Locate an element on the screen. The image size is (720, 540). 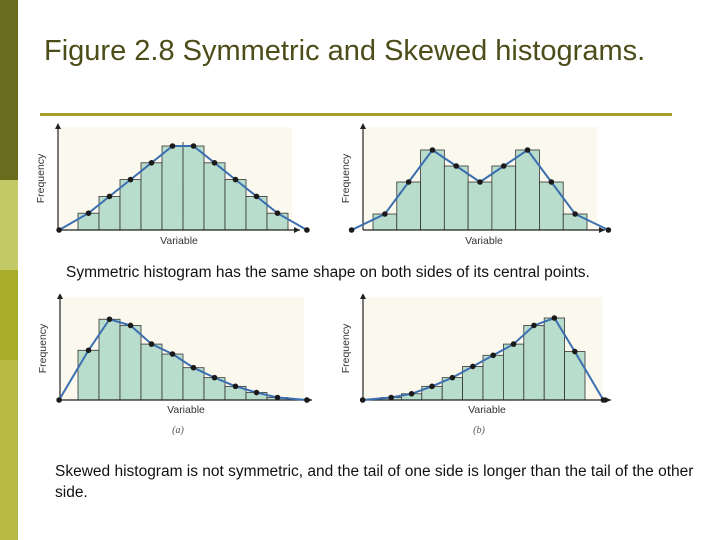
histogram-symmetric-single: Variable Frequency is located at coordinates (175, 186).